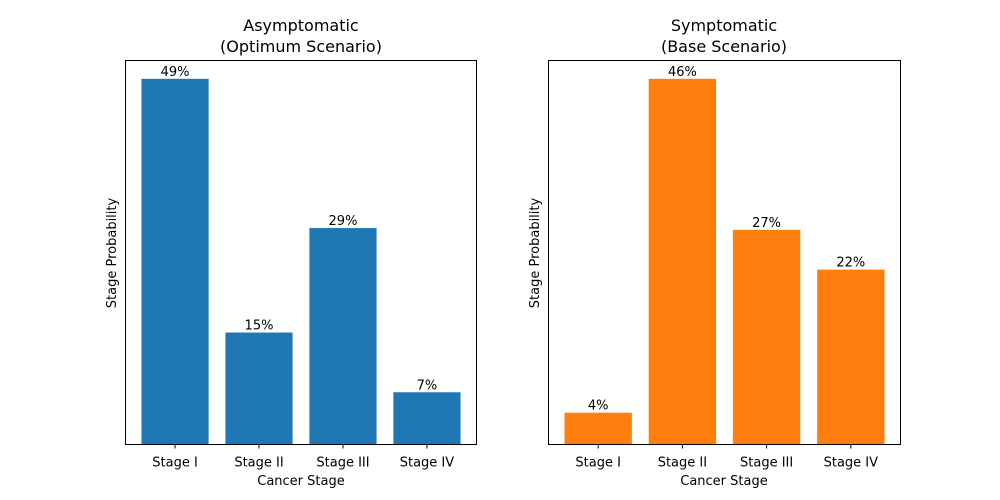 Image resolution: width=1000 pixels, height=500 pixels. I want to click on bar-value-label: 7%, so click(427, 385).